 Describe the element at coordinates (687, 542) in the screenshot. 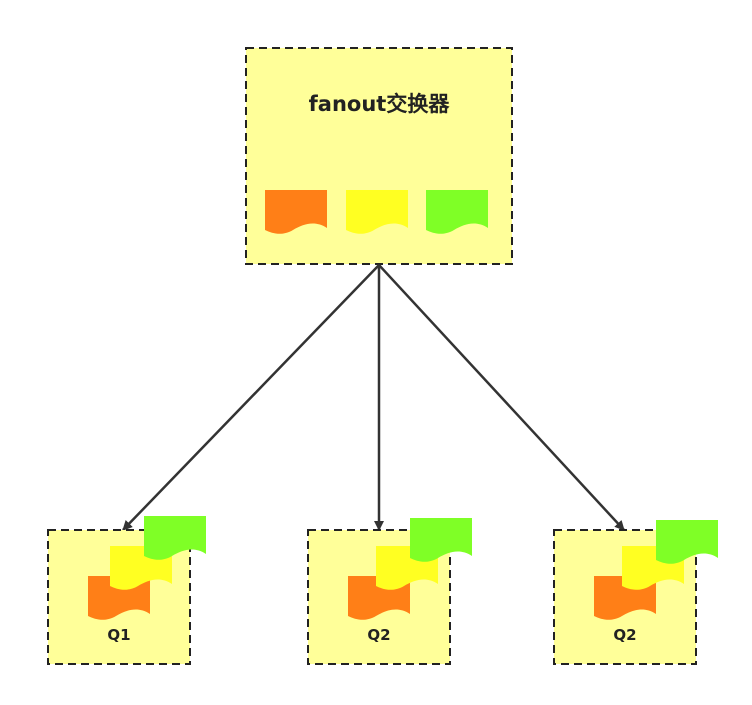

I see `queue-3-message-green` at that location.